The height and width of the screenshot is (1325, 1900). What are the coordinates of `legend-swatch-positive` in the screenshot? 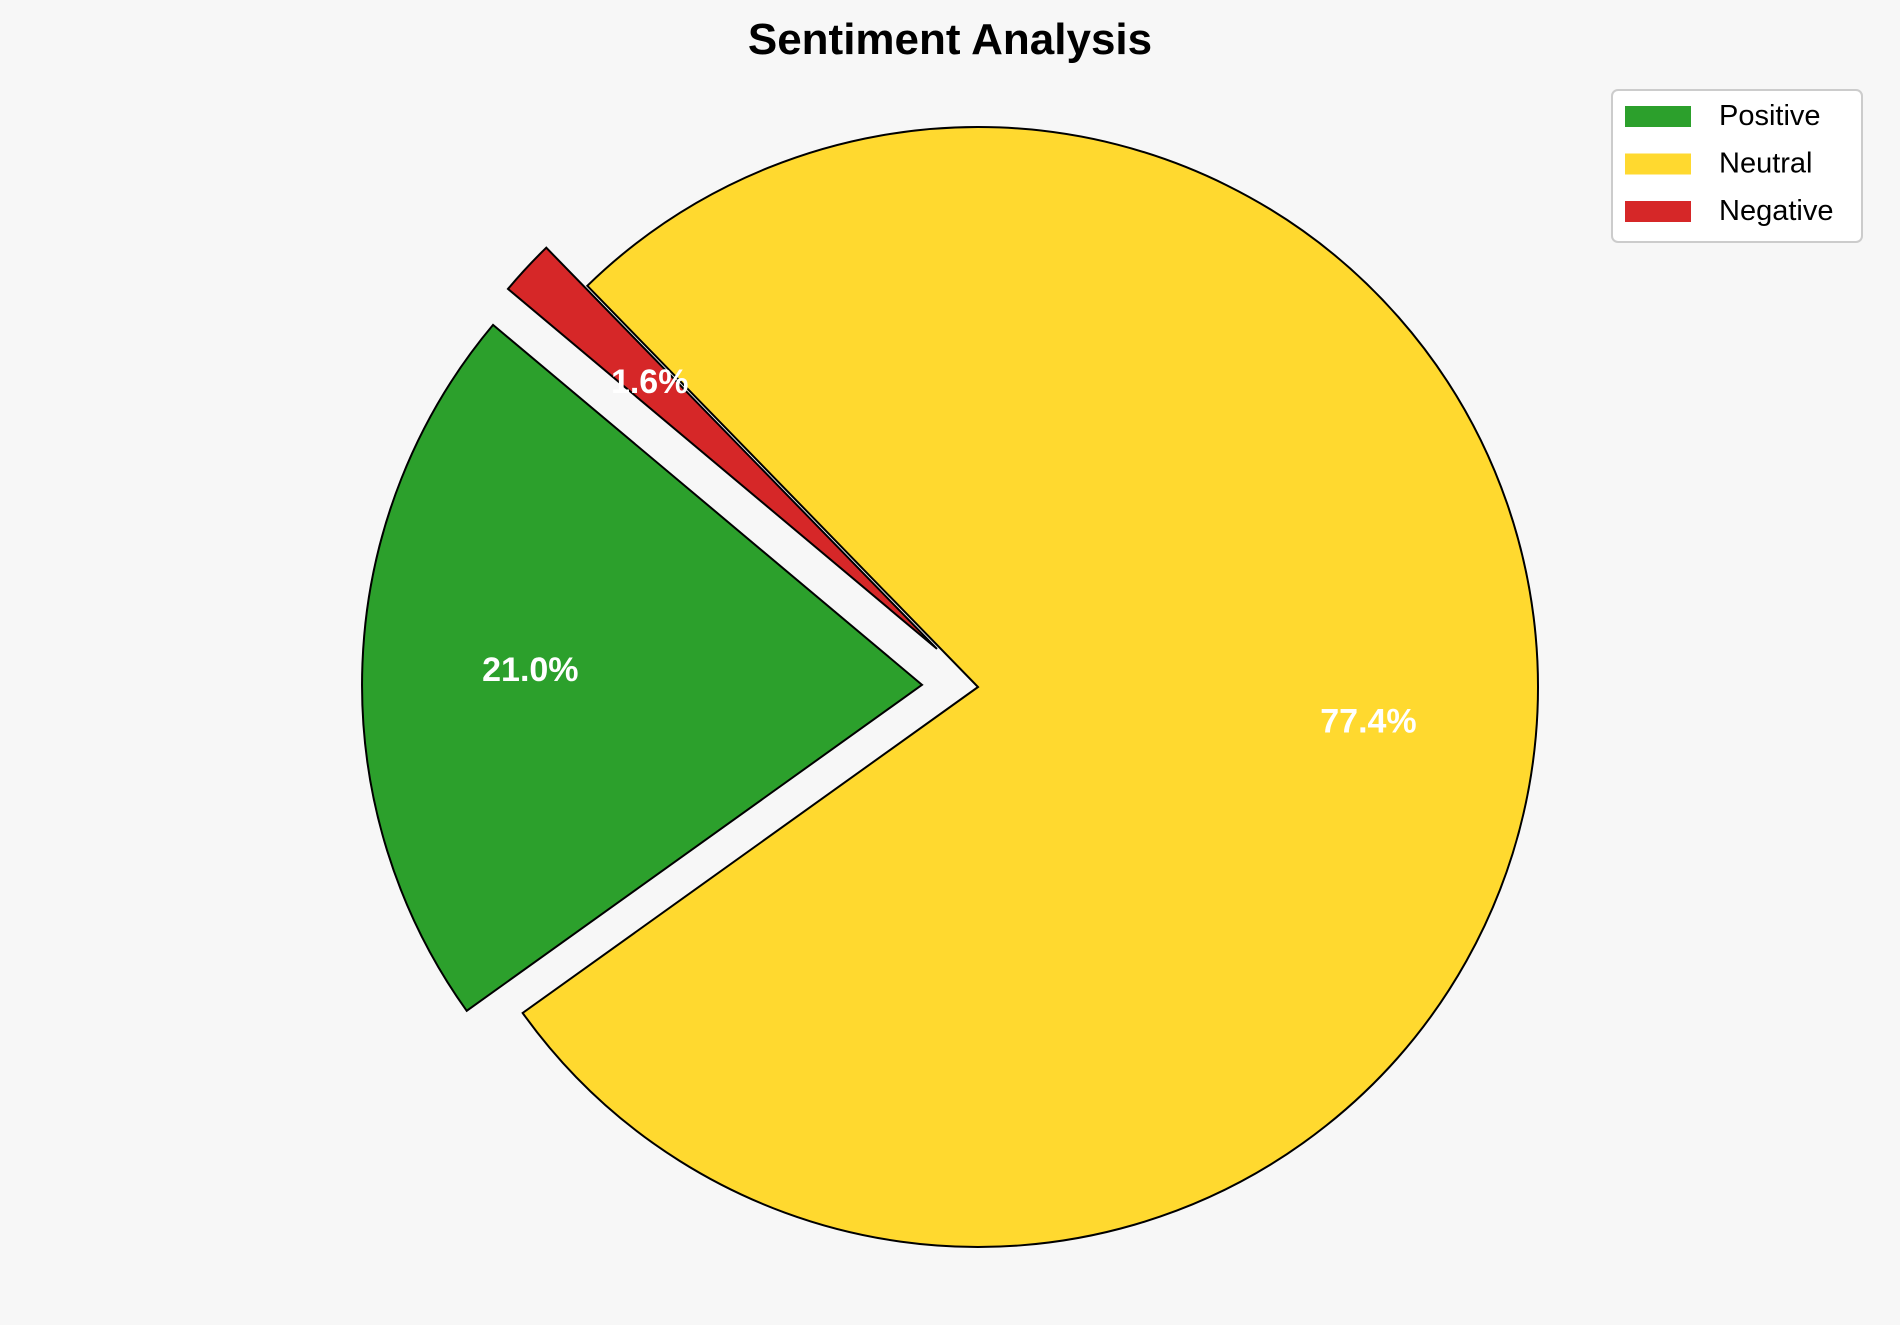 It's located at (1658, 116).